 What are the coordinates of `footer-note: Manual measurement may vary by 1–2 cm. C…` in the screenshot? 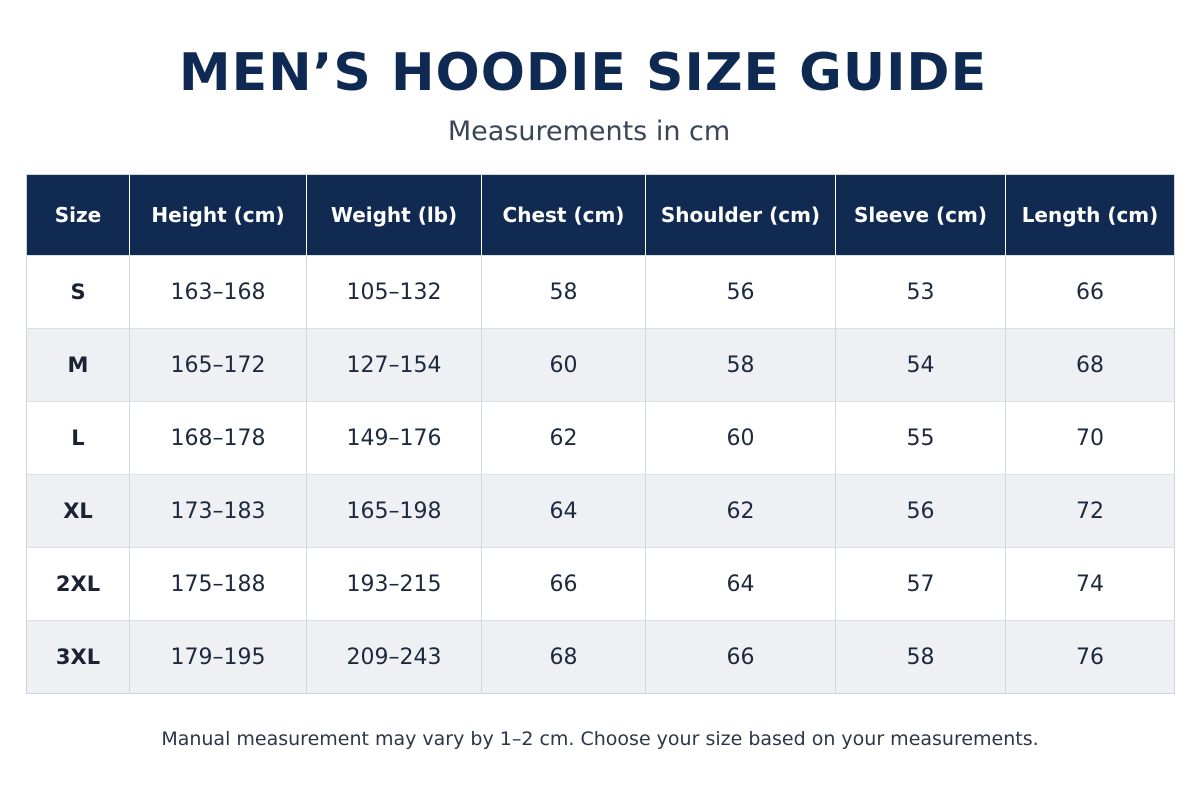 It's located at (600, 739).